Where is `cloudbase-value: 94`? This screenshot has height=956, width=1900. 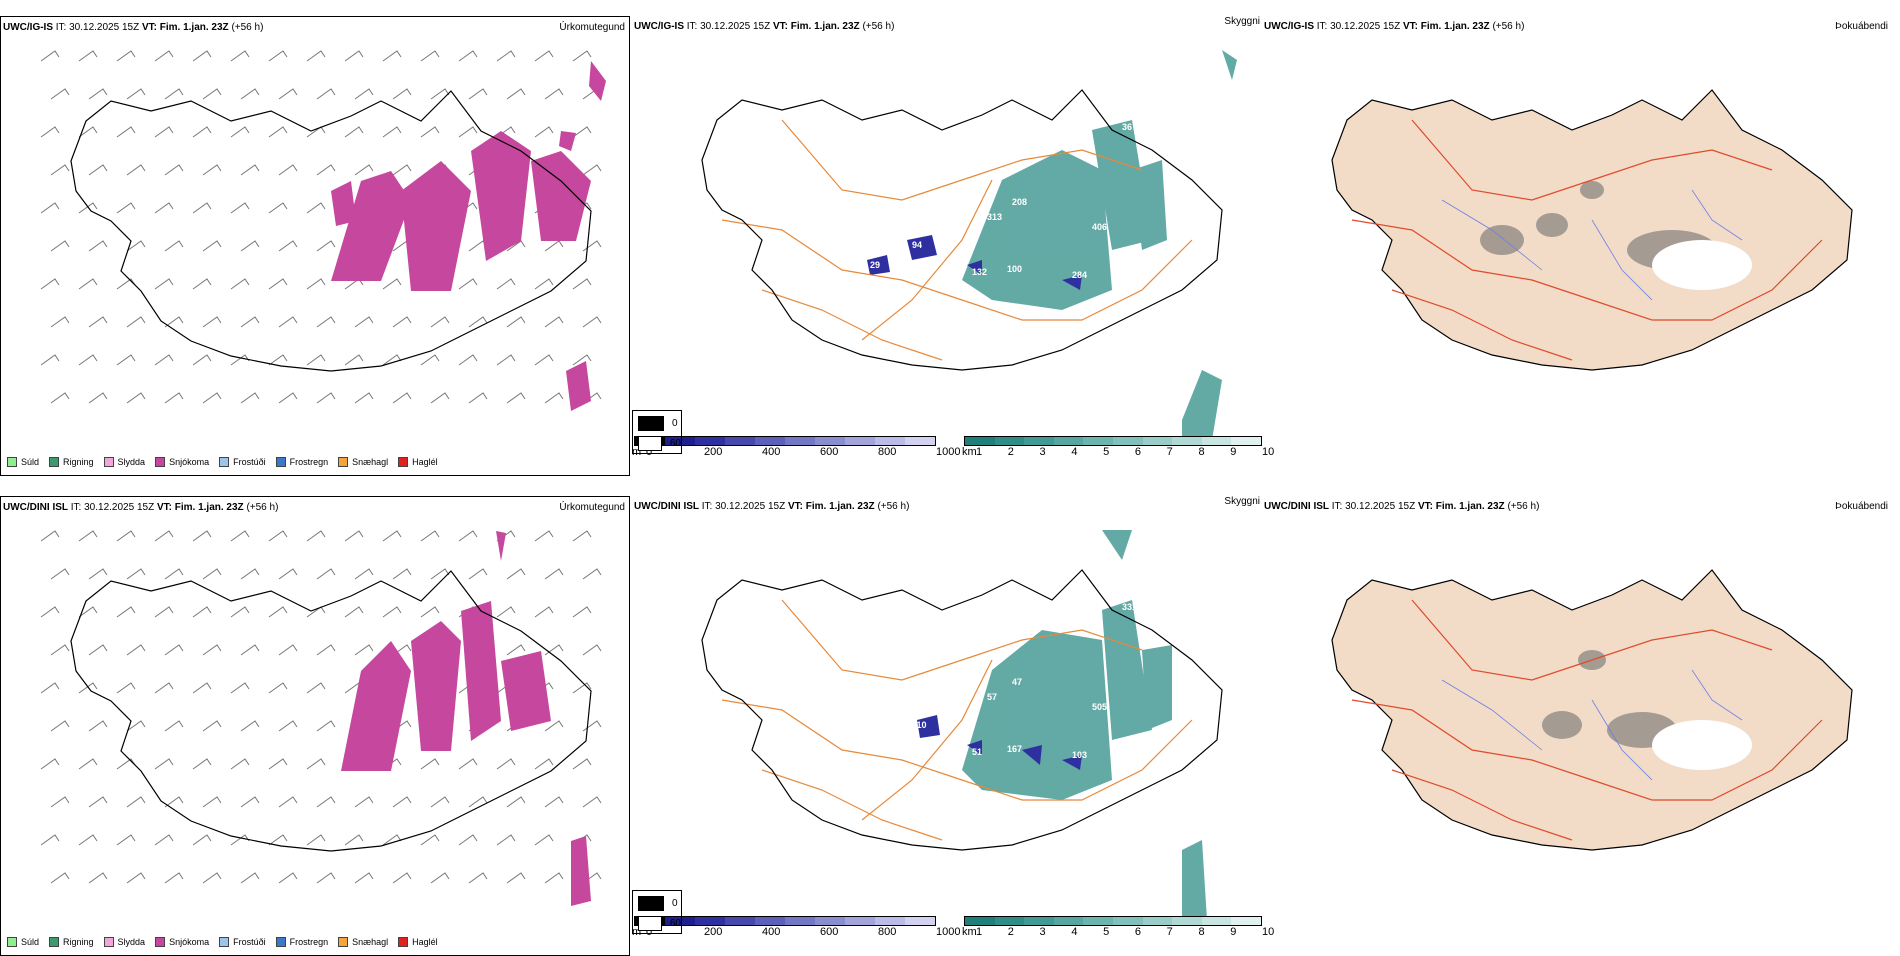 cloudbase-value: 94 is located at coordinates (917, 245).